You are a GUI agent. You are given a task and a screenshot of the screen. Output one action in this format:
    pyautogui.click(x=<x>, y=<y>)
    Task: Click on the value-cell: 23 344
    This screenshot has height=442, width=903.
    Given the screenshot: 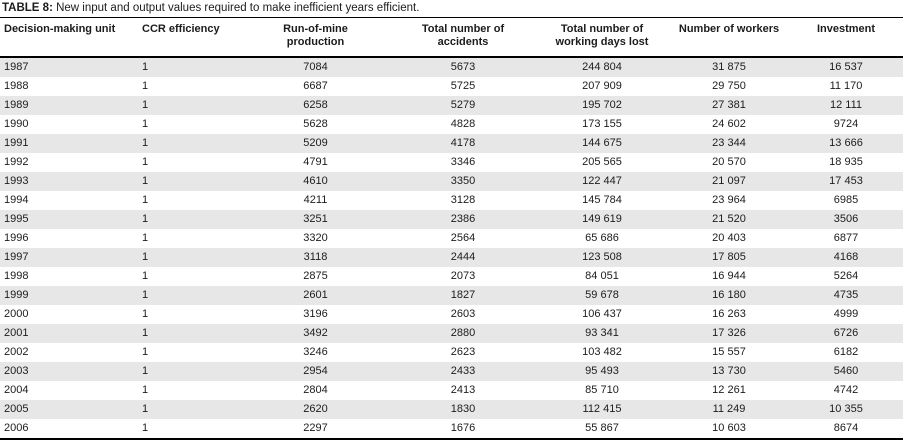 What is the action you would take?
    pyautogui.click(x=729, y=143)
    